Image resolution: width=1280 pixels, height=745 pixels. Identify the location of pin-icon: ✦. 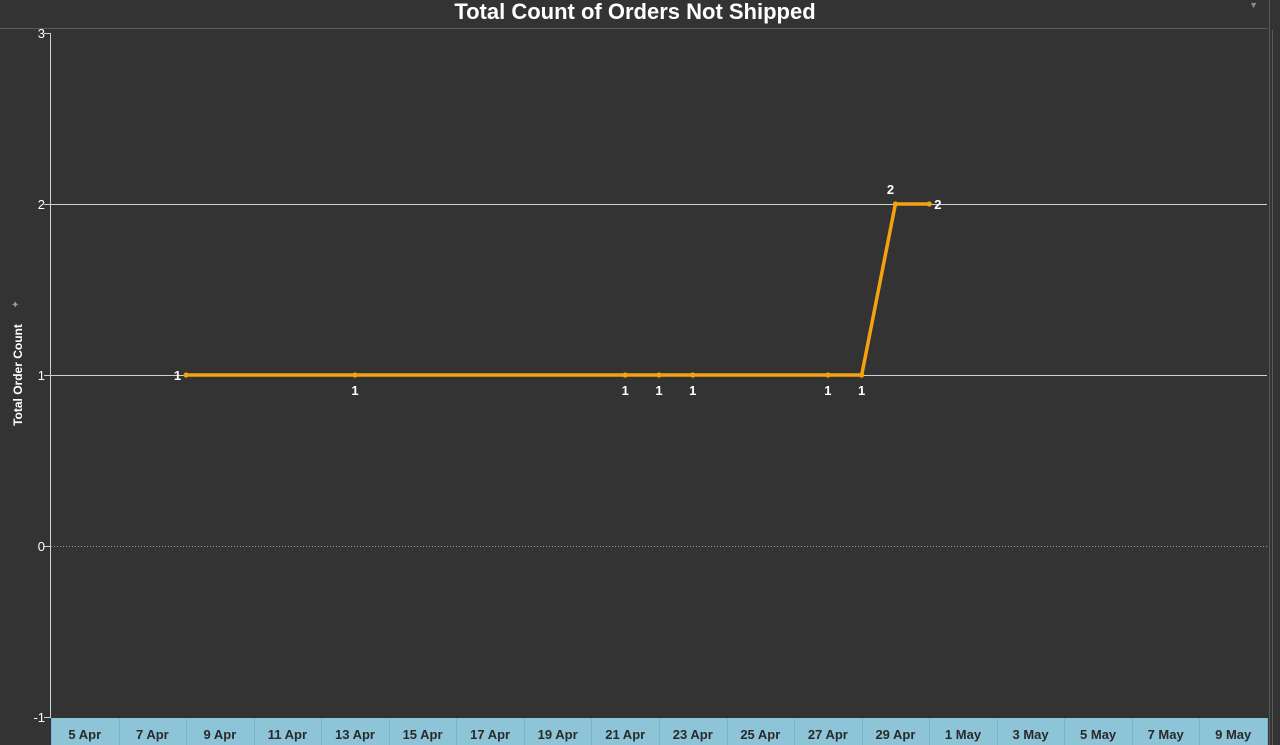
(15, 305).